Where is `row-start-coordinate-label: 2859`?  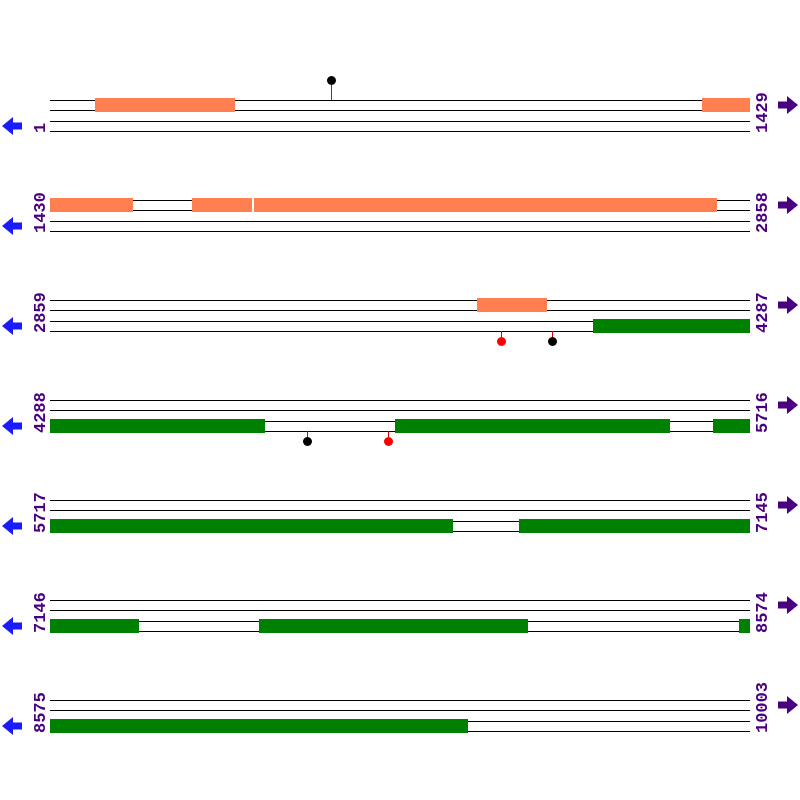 row-start-coordinate-label: 2859 is located at coordinates (41, 312).